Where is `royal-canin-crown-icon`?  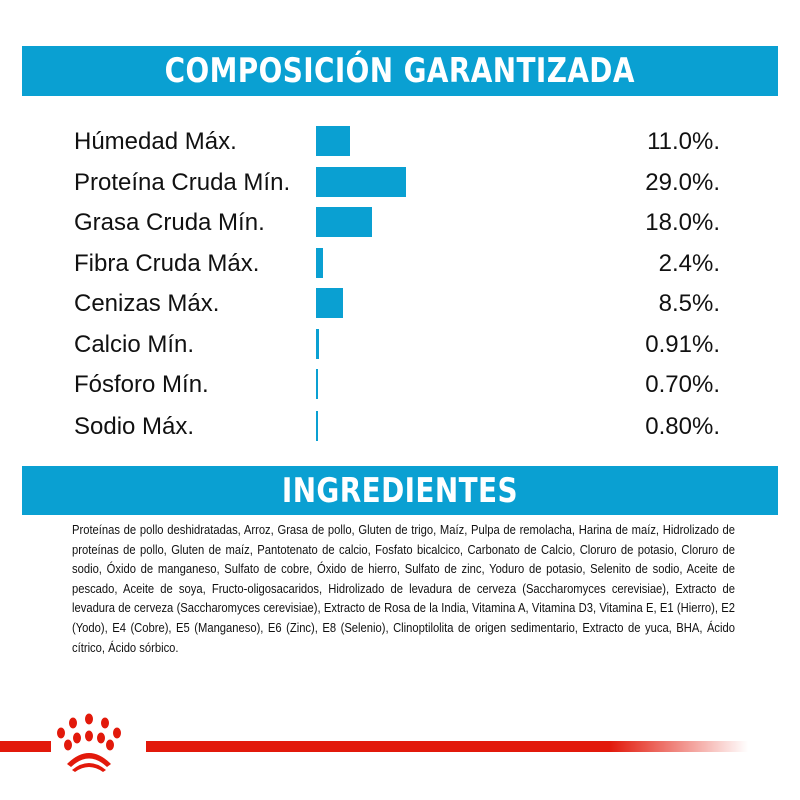 royal-canin-crown-icon is located at coordinates (89, 742).